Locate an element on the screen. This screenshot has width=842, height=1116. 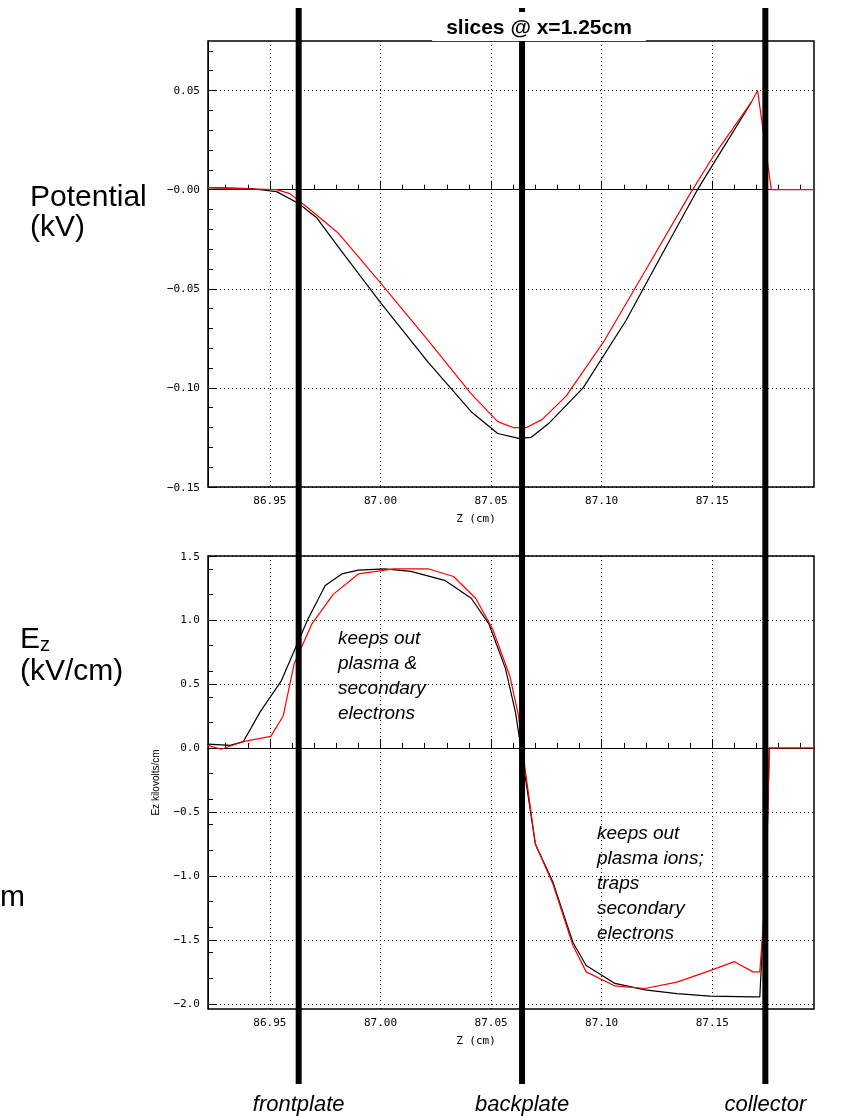
text: m is located at coordinates (12, 895).